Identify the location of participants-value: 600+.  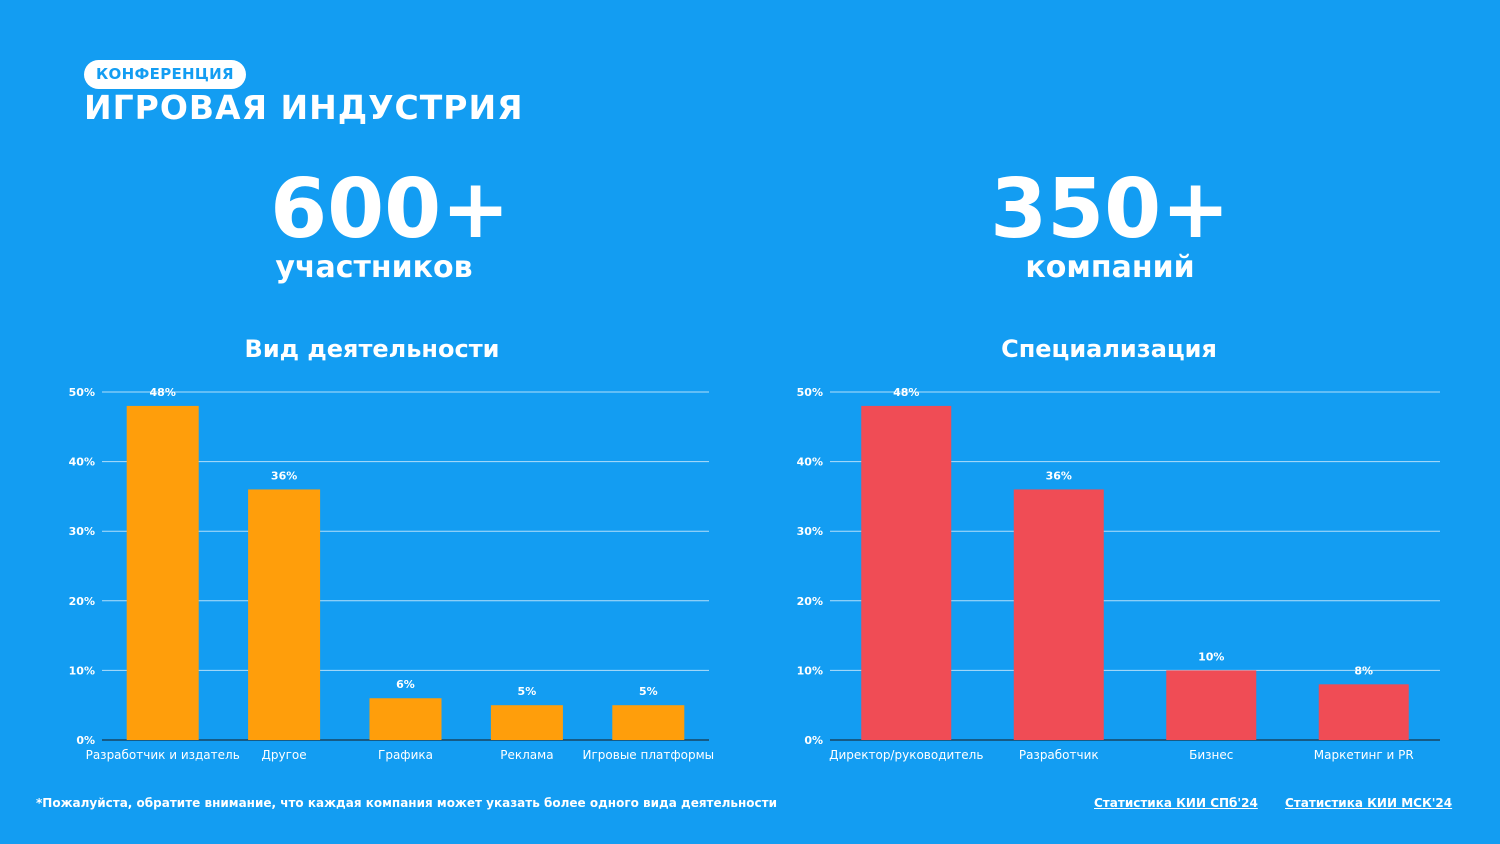
(390, 209).